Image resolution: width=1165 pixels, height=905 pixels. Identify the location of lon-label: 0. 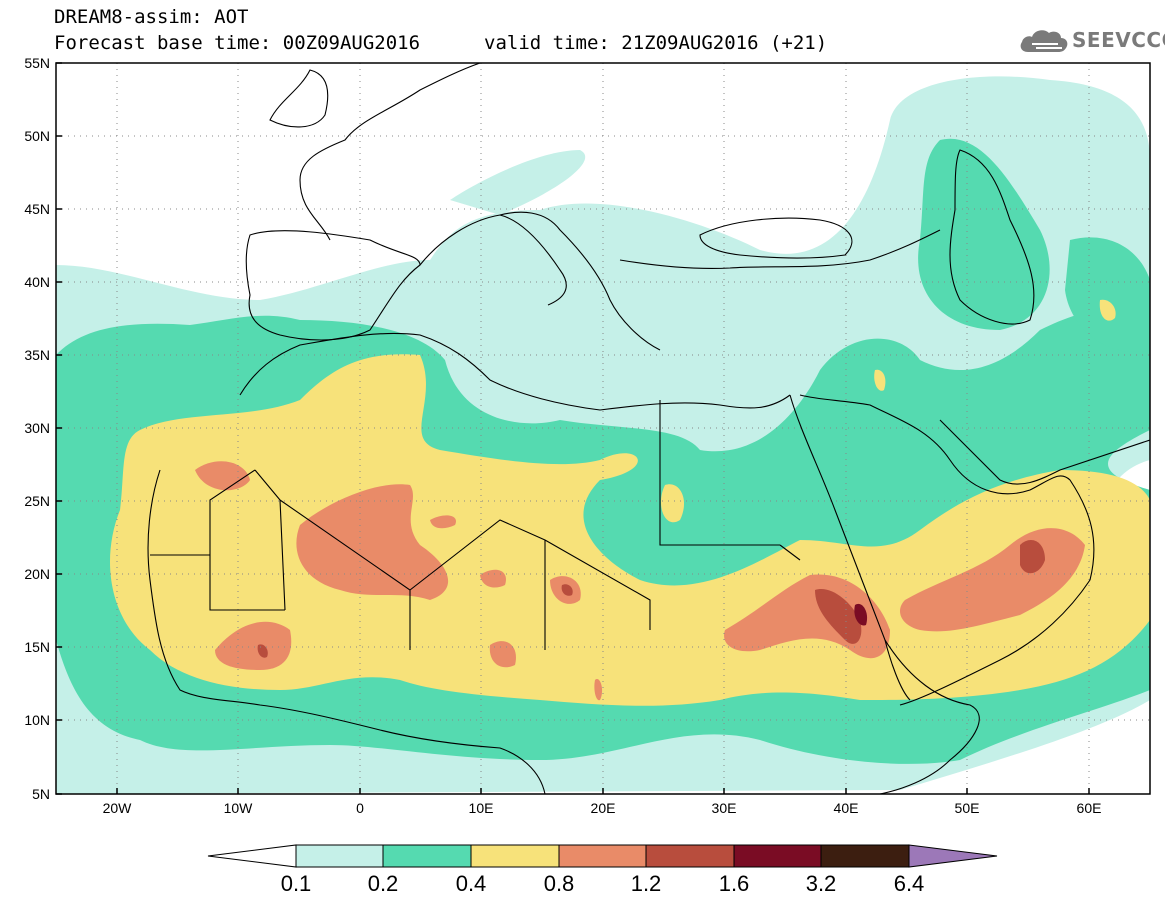
(360, 808).